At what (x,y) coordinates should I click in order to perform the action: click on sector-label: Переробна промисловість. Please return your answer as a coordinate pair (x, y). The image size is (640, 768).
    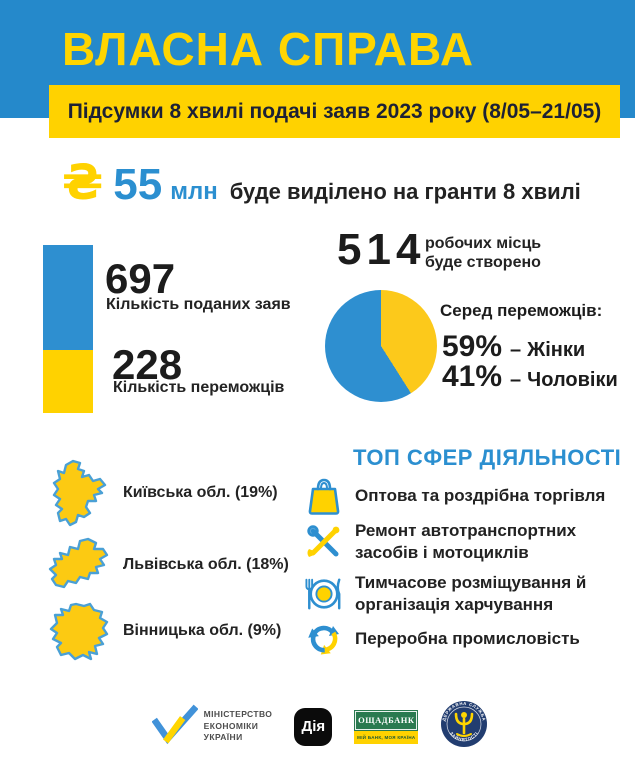
    Looking at the image, I should click on (467, 638).